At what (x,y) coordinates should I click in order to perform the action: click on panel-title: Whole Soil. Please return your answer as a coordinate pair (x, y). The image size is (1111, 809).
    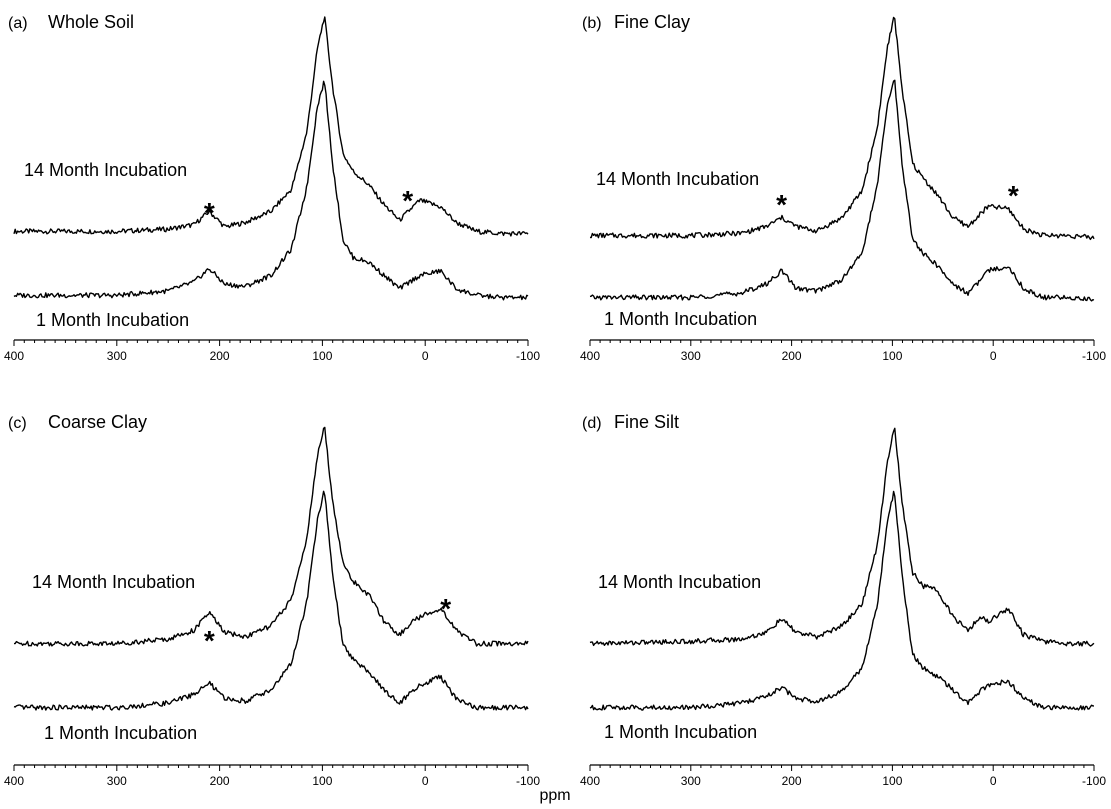
    Looking at the image, I should click on (91, 22).